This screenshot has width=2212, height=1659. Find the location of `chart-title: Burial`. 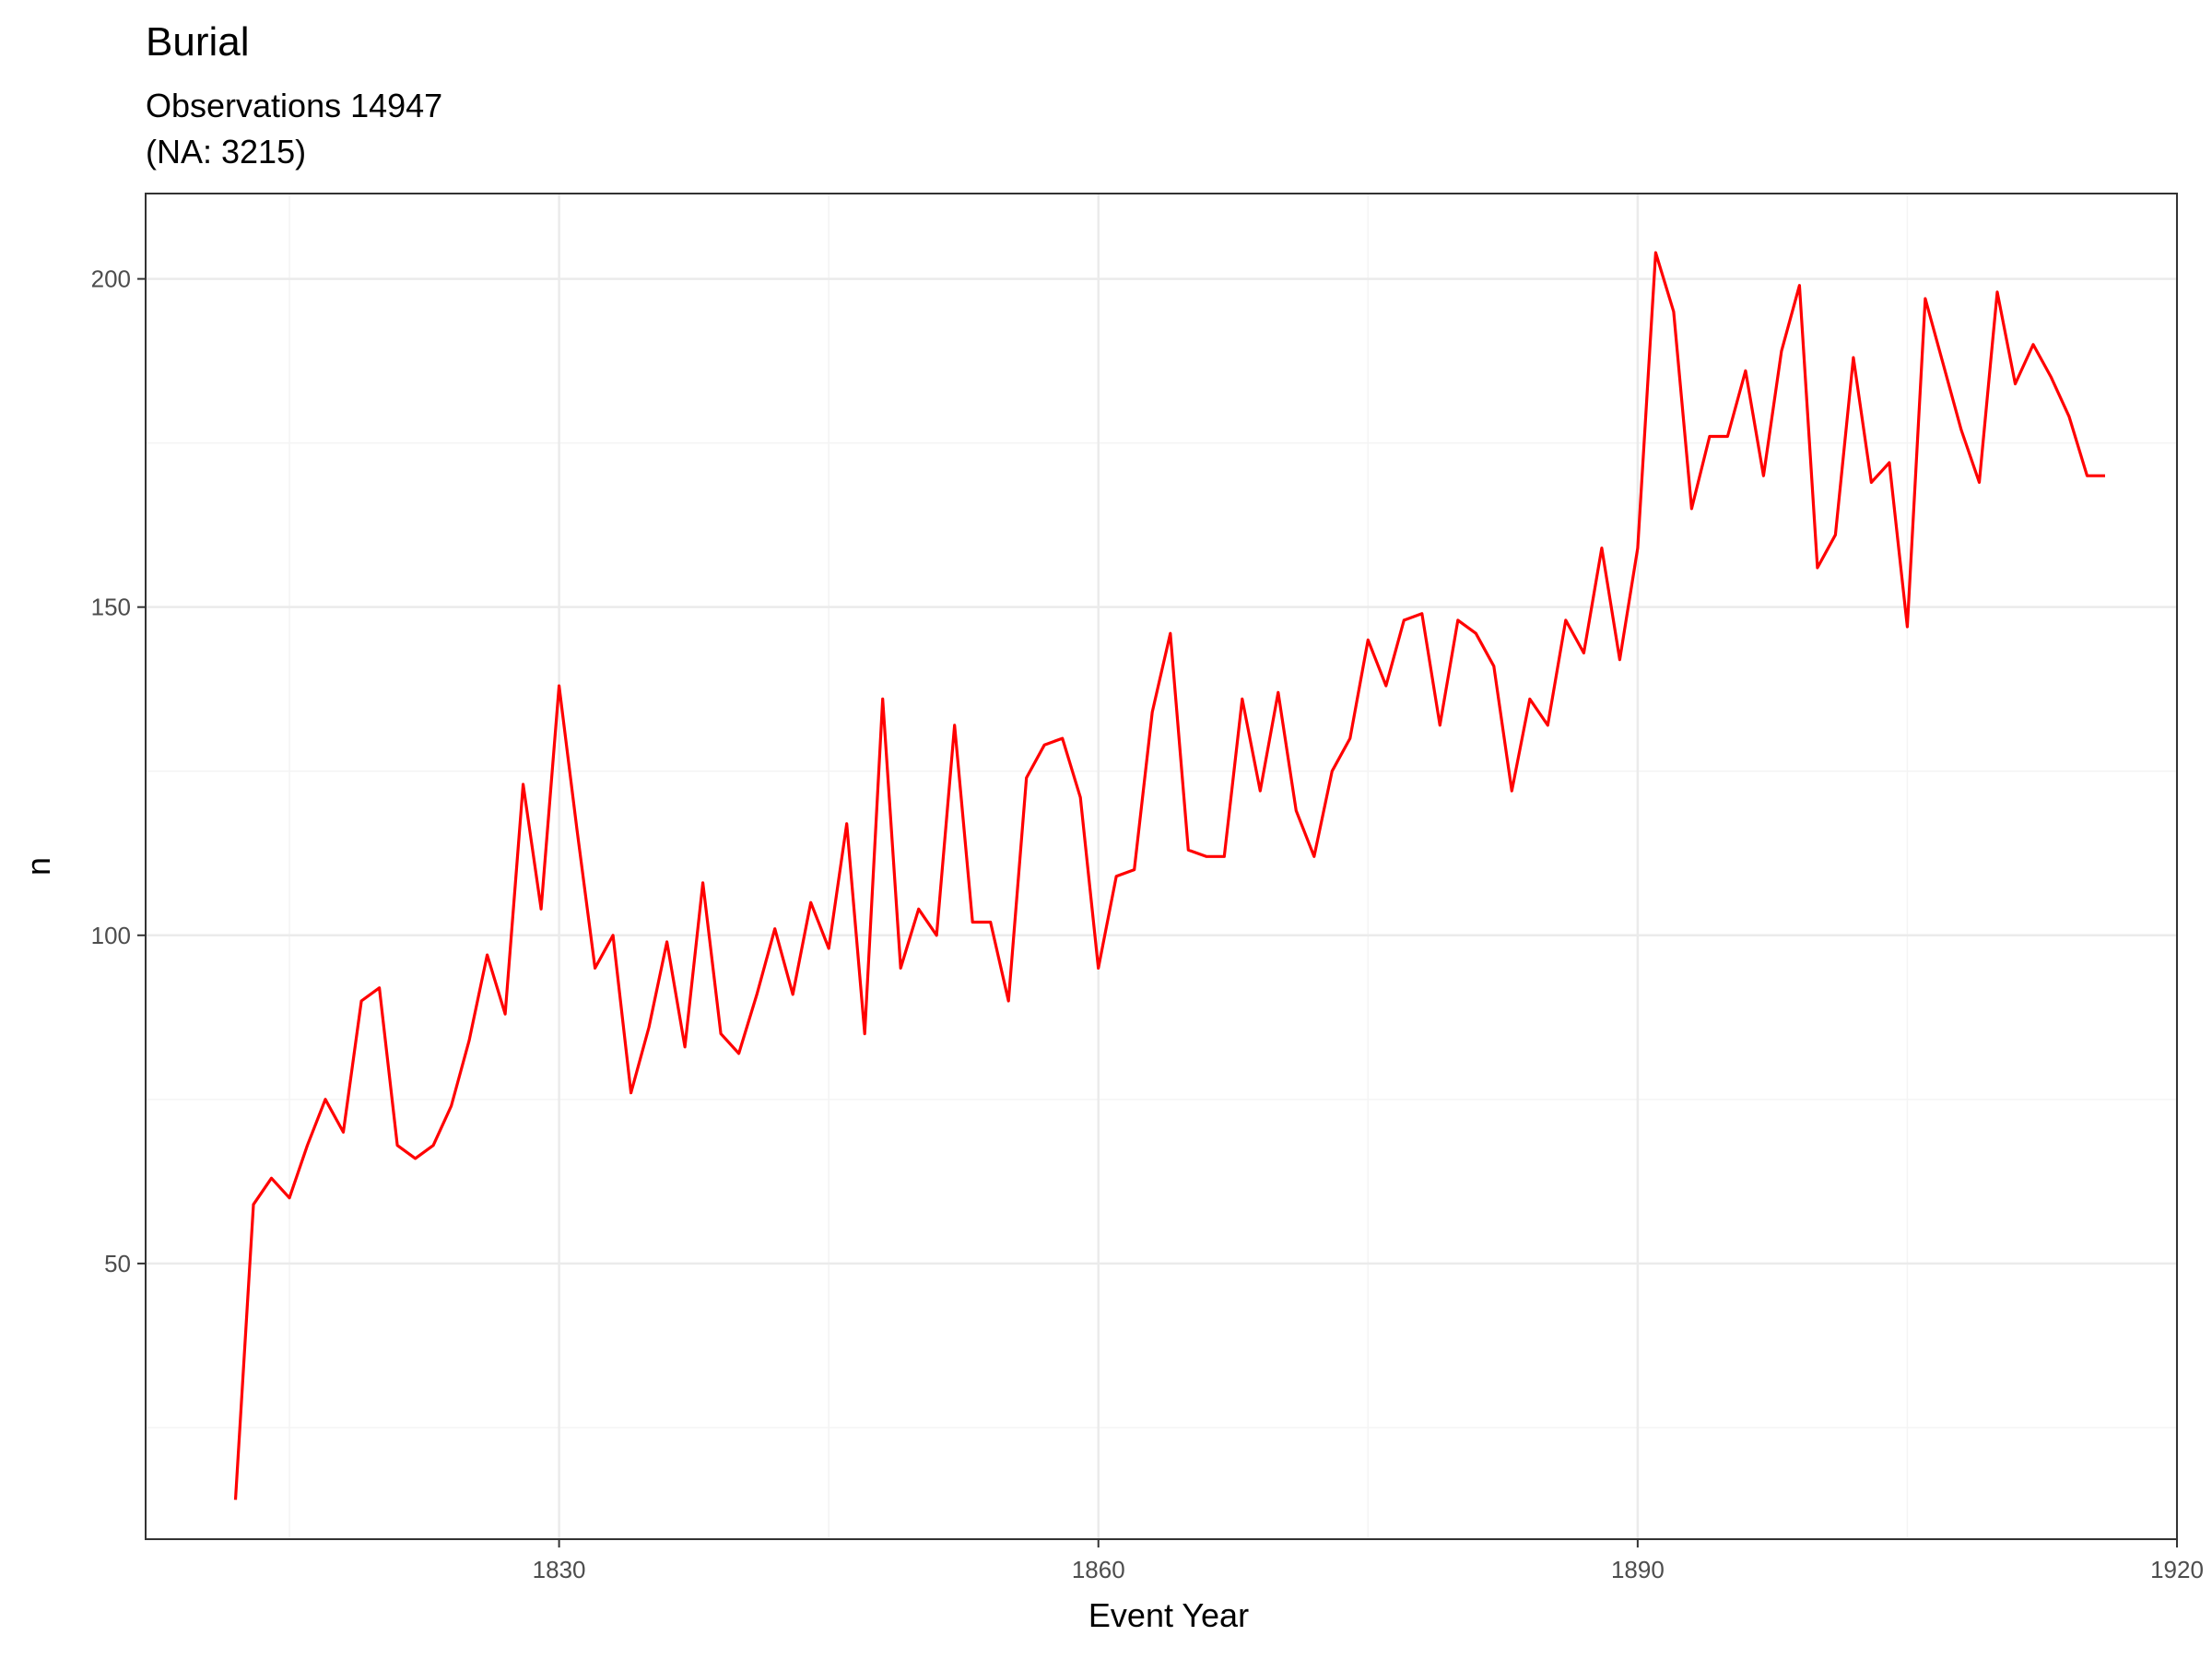

chart-title: Burial is located at coordinates (198, 42).